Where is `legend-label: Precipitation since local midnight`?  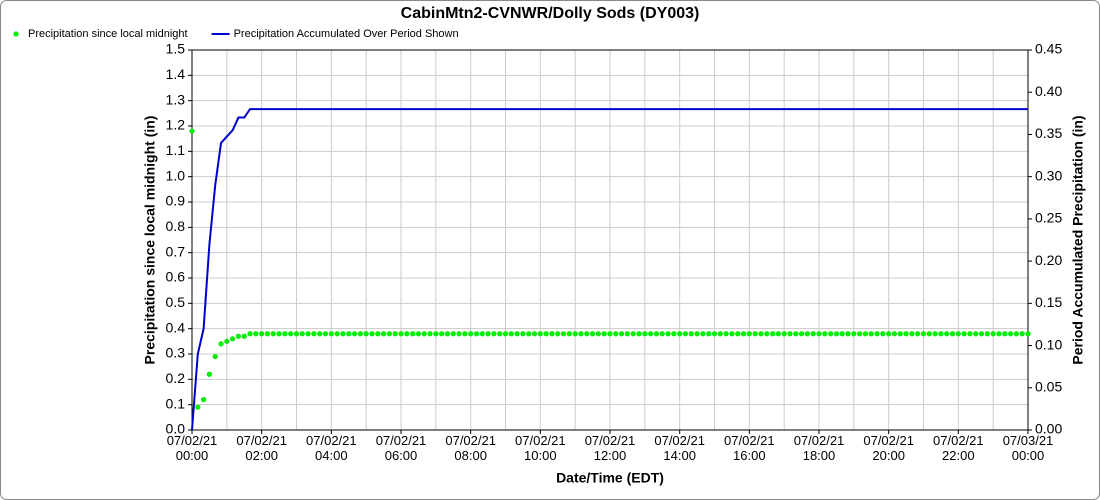
legend-label: Precipitation since local midnight is located at coordinates (108, 34).